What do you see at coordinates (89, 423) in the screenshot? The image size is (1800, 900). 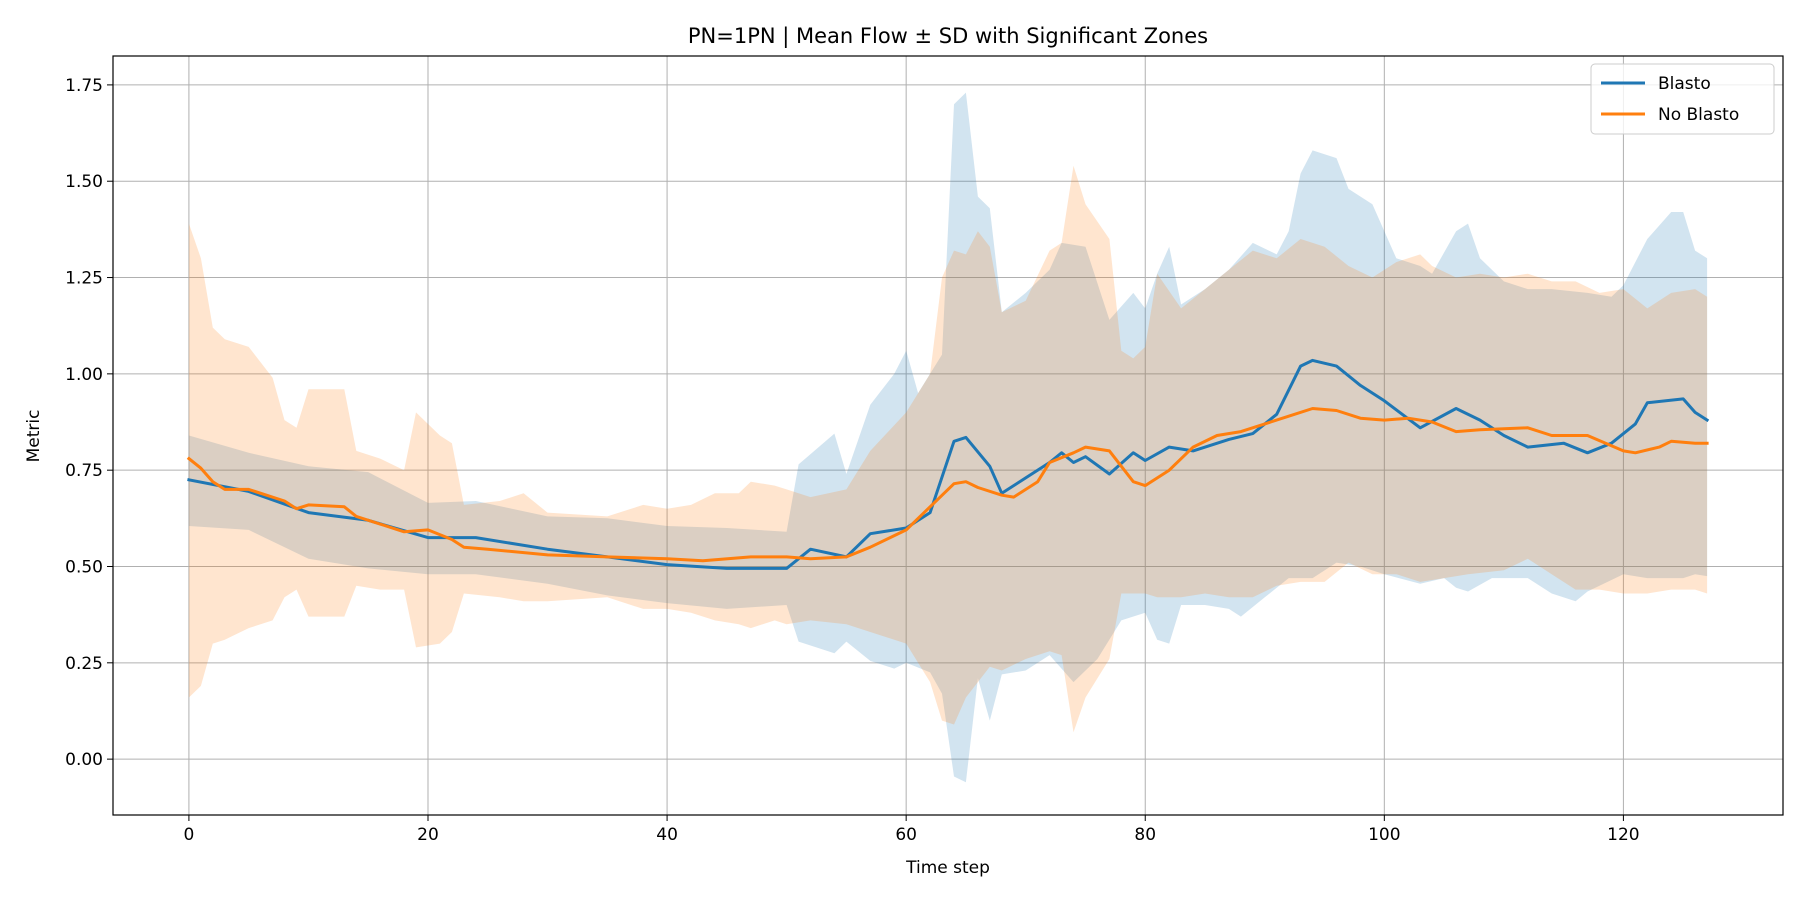 I see `y-axis-ticks: 0.00 0.25 0.50 0.75 1.00 1.25 1.50 1.75` at bounding box center [89, 423].